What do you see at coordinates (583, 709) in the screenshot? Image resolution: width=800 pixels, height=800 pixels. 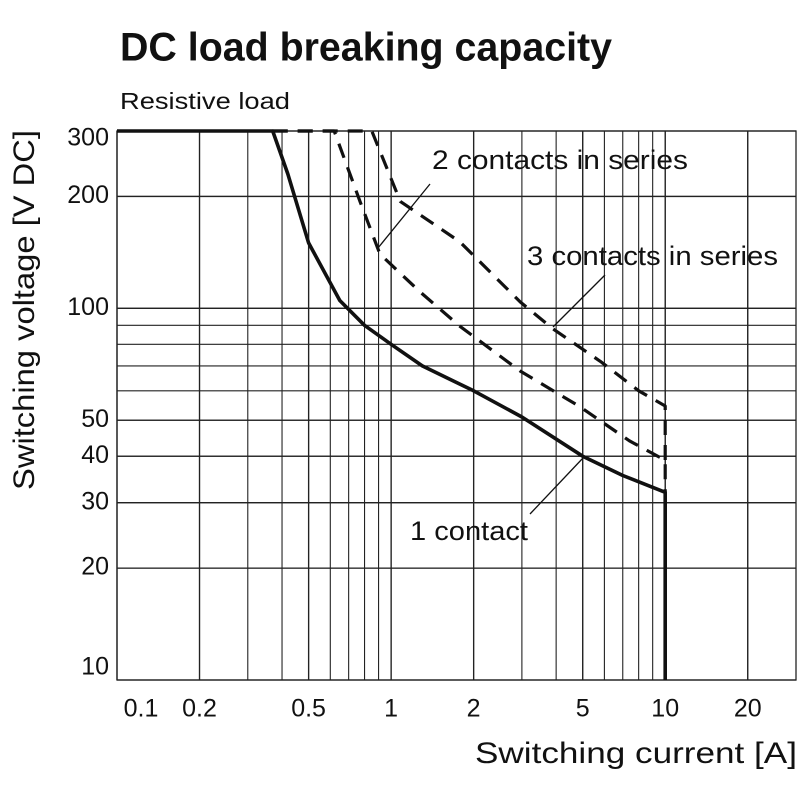 I see `x-tick-label: 5` at bounding box center [583, 709].